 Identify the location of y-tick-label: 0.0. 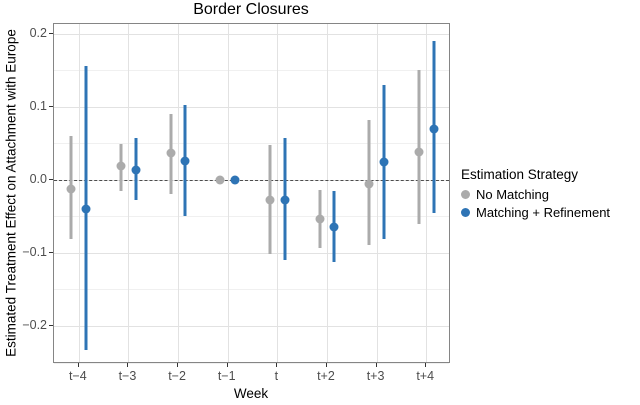
(38, 178).